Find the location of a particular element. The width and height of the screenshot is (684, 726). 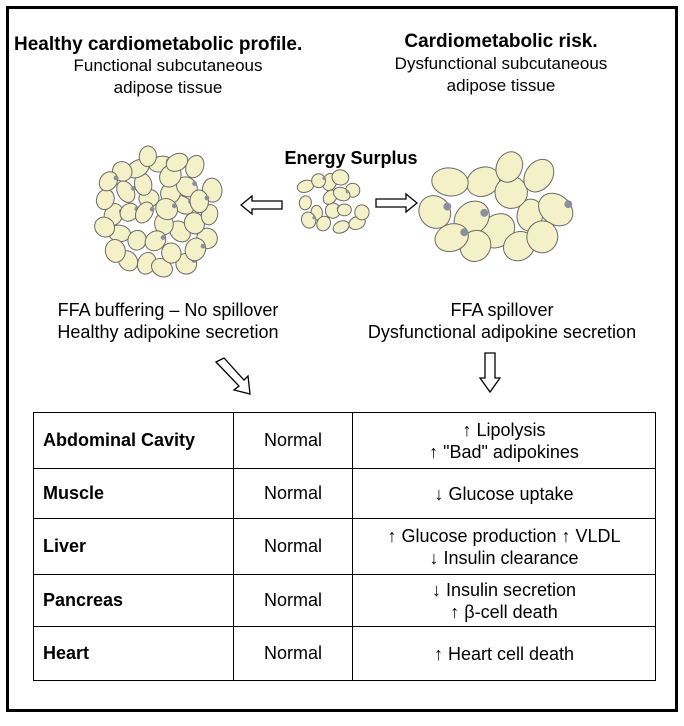

organ-label: Heart is located at coordinates (133, 653).